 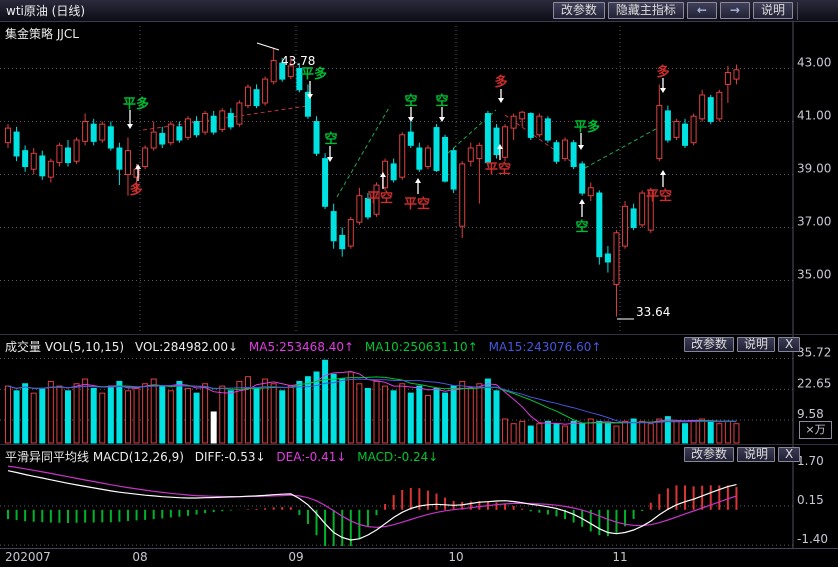 What do you see at coordinates (403, 151) in the screenshot?
I see `strategy-trendlines` at bounding box center [403, 151].